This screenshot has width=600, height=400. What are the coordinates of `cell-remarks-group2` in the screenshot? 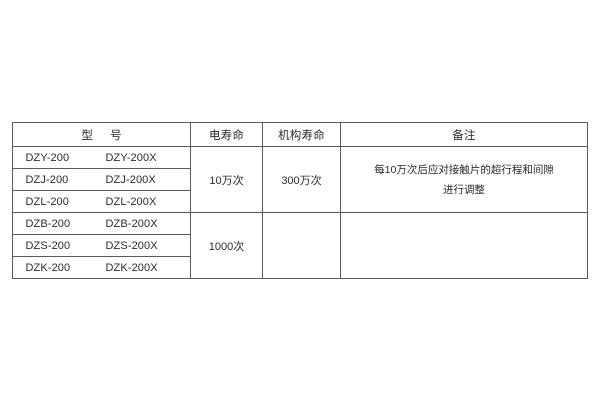 It's located at (464, 245).